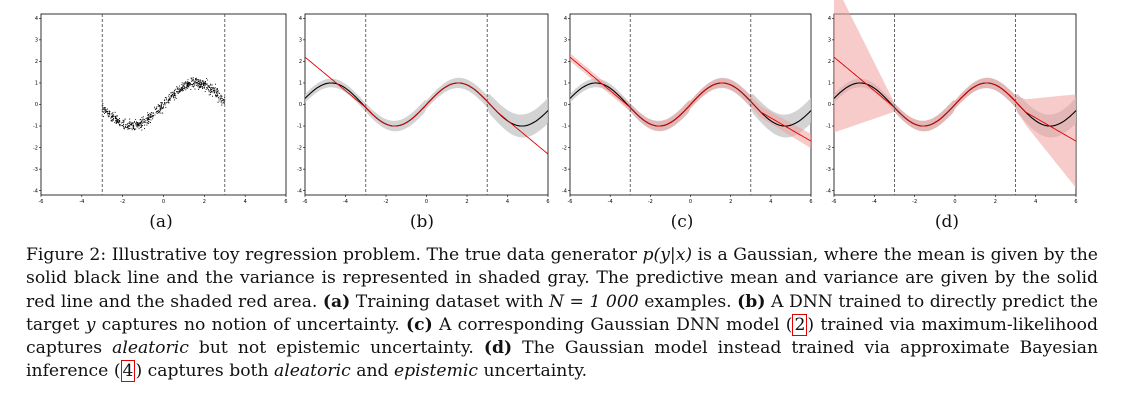 The height and width of the screenshot is (418, 1121). I want to click on y-tick-label: 2, so click(36, 62).